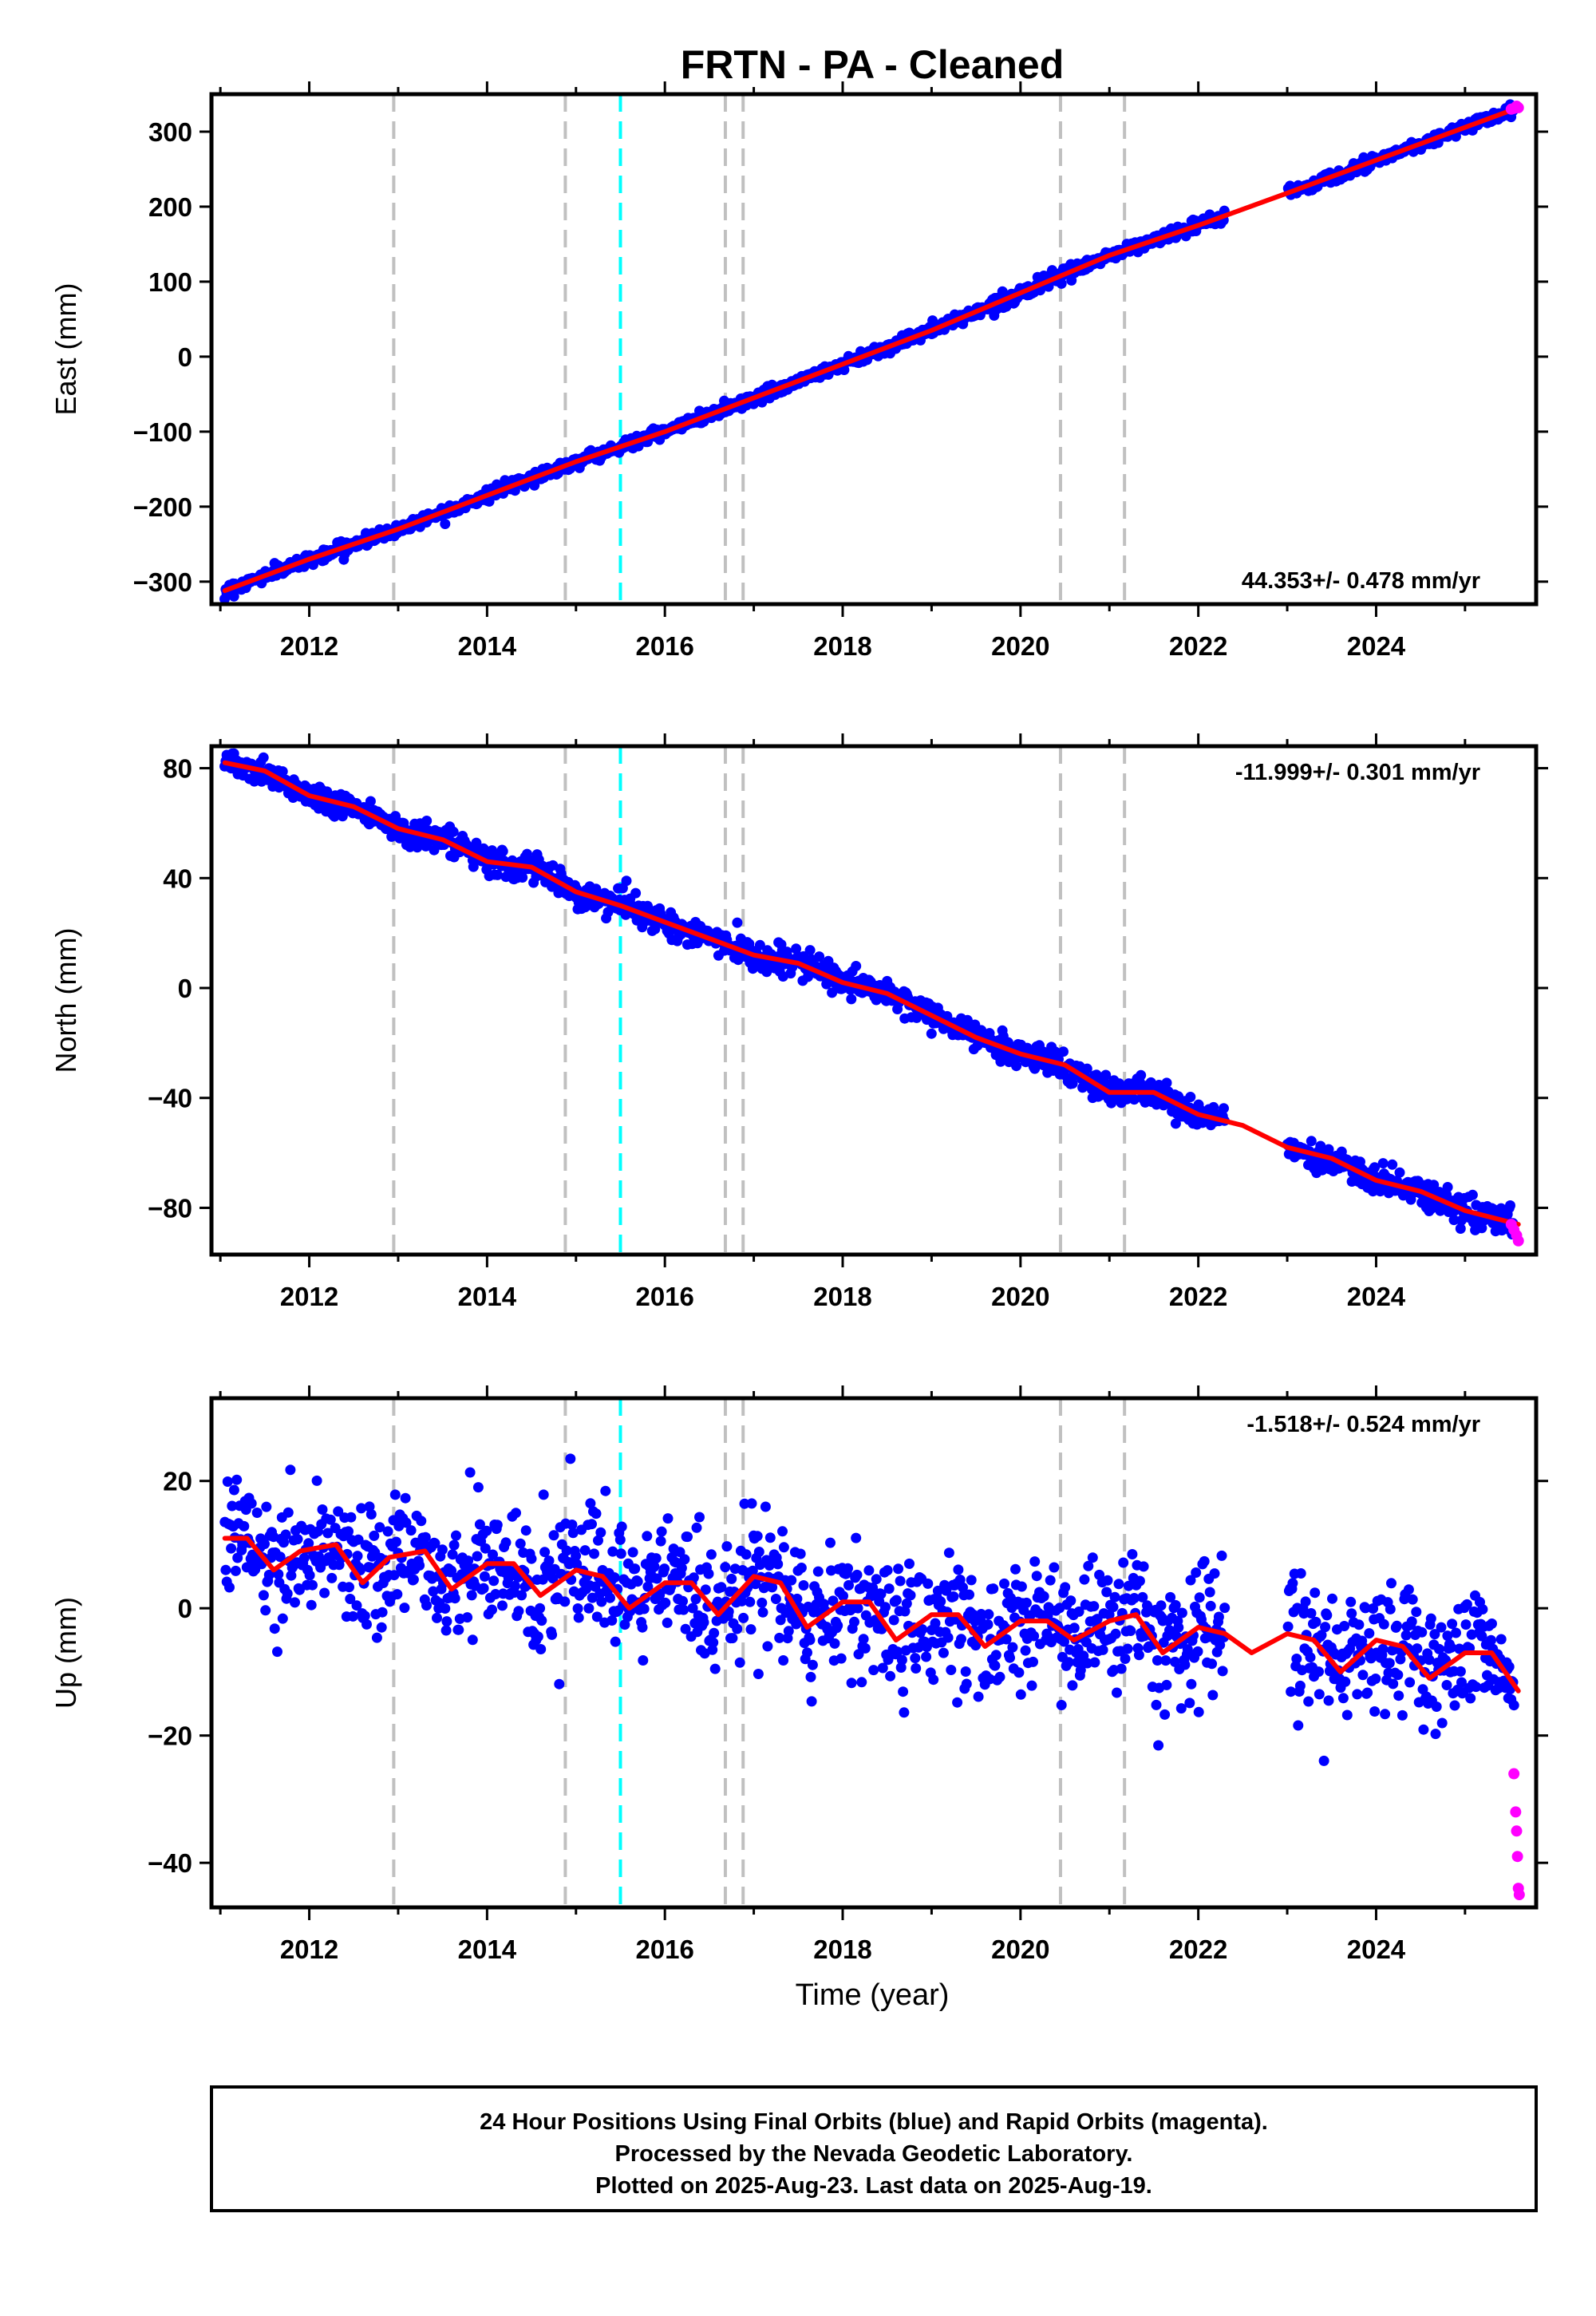 The image size is (1596, 2316). I want to click on y-tick-label: 0, so click(185, 1608).